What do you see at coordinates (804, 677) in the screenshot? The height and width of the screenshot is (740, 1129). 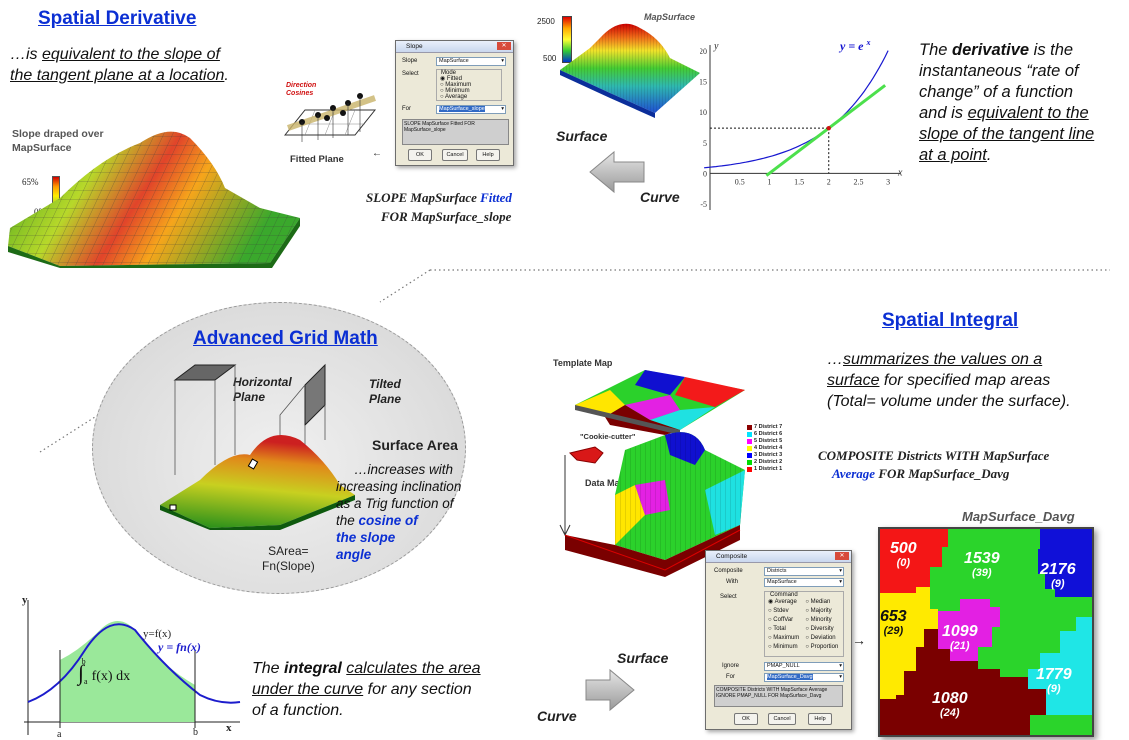 I see `for-input: MapSurface_Davg ▾` at bounding box center [804, 677].